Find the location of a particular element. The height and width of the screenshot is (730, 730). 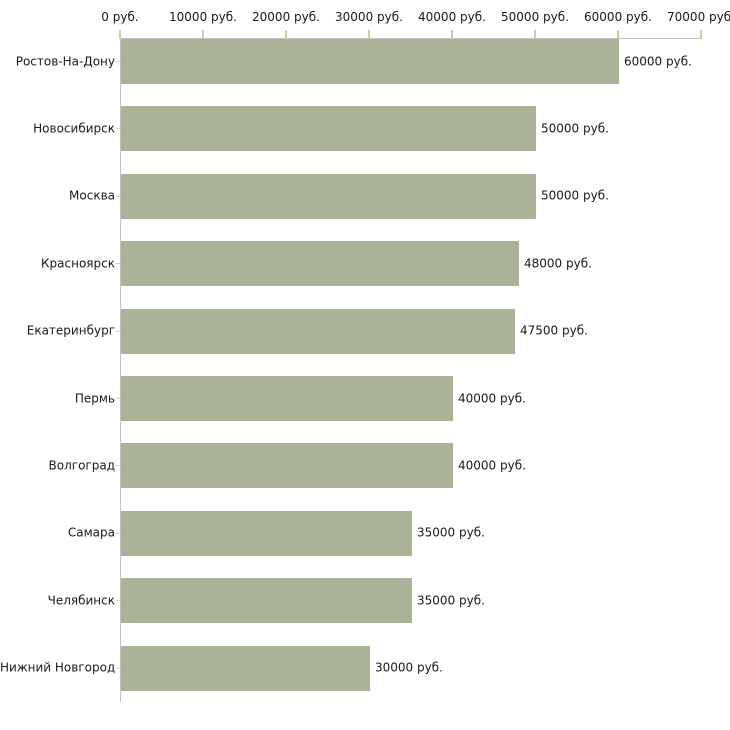

value-label: 48000 руб. is located at coordinates (558, 263).